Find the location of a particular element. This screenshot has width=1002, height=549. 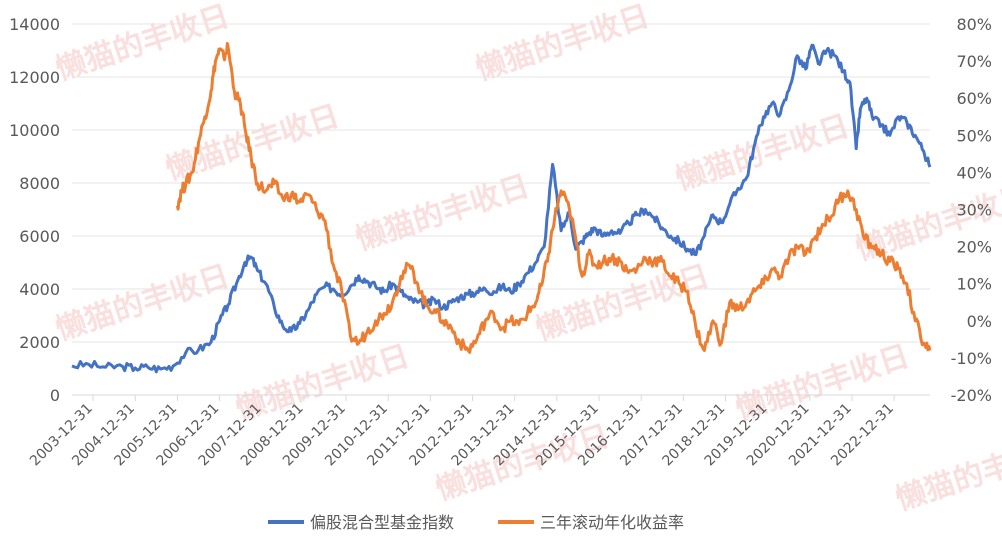

right-y-tick-label: 30% is located at coordinates (974, 210).